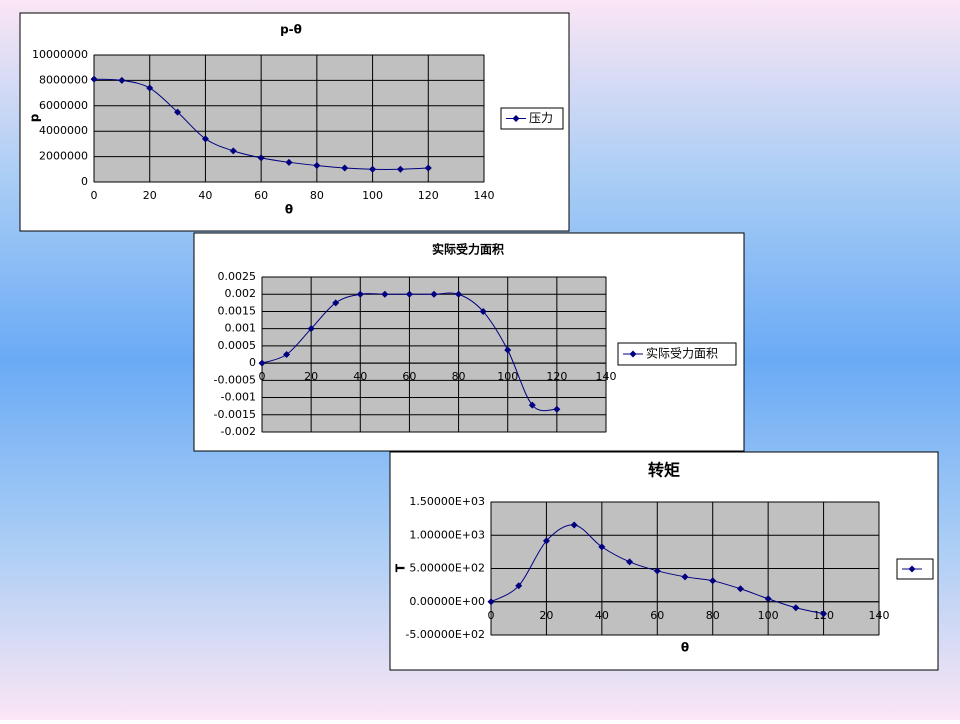  Describe the element at coordinates (60, 54) in the screenshot. I see `y-tick-label: 10000000` at that location.